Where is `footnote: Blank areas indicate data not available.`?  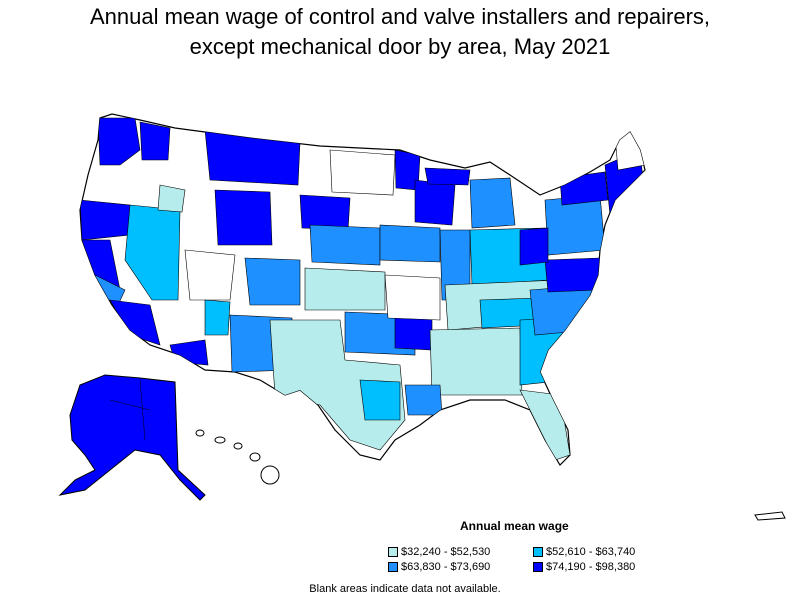
footnote: Blank areas indicate data not available. is located at coordinates (405, 589).